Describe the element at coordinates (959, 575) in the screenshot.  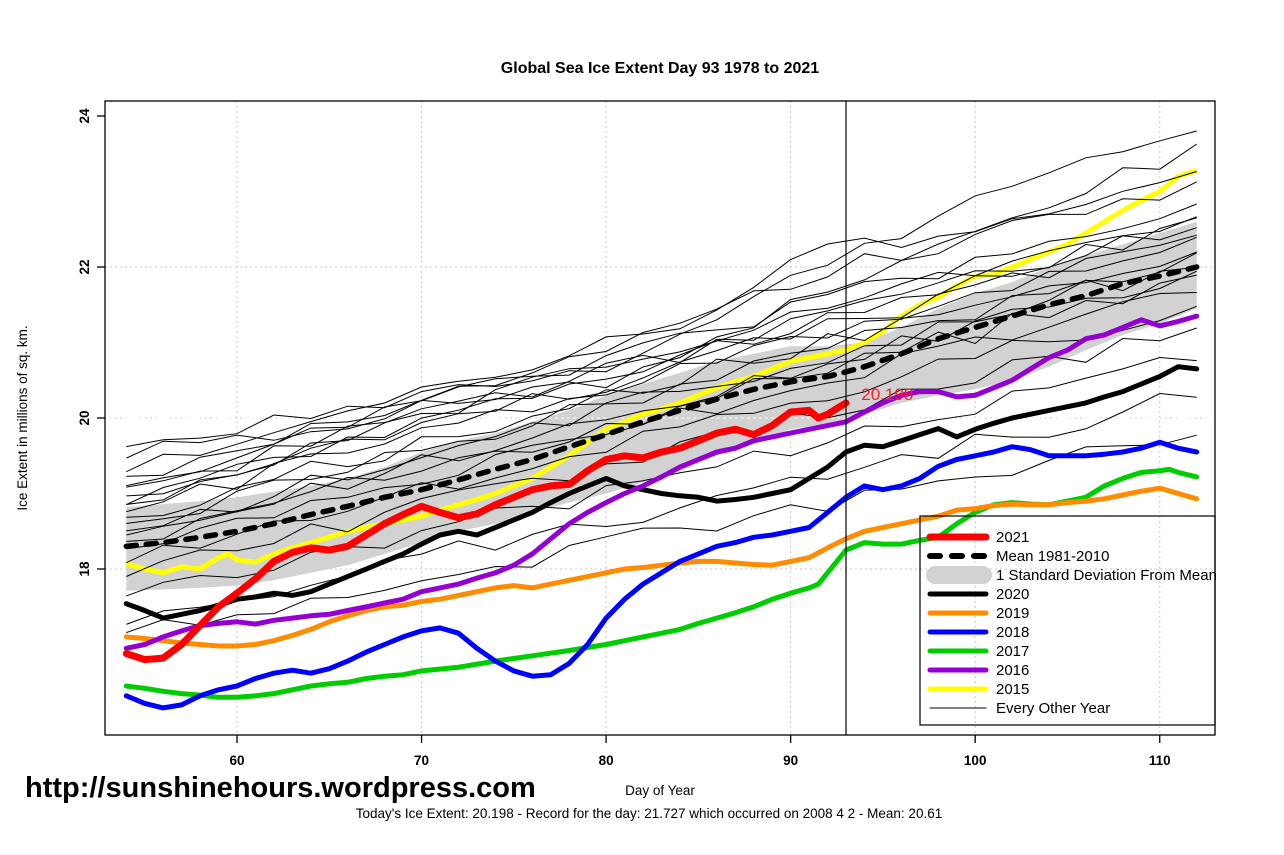
I see `legend-item-1-standard-deviation-from-mean-swatch` at that location.